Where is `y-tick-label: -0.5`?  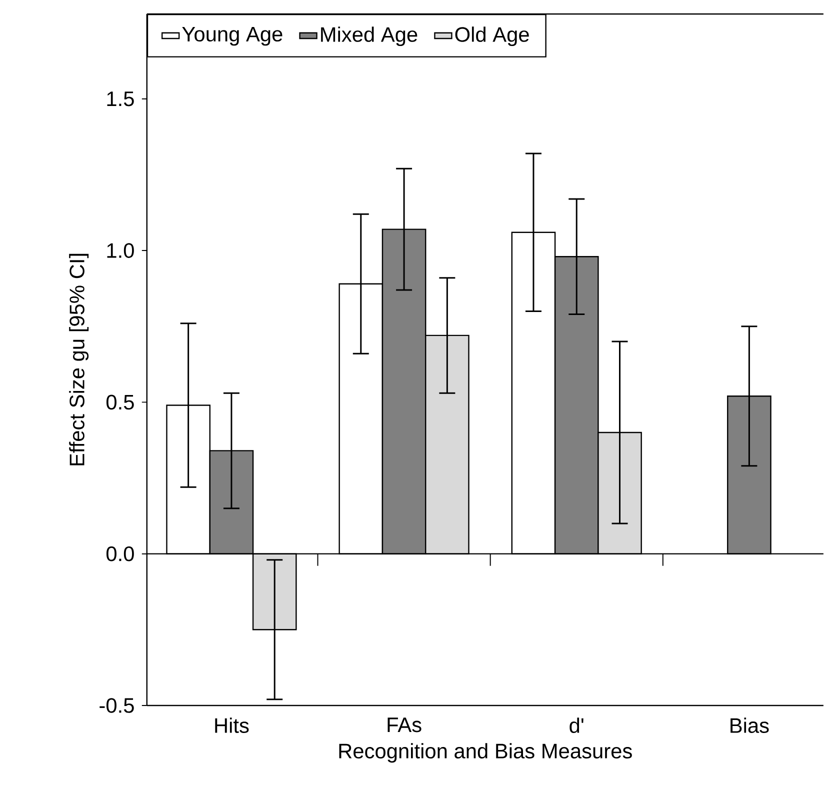
y-tick-label: -0.5 is located at coordinates (117, 705).